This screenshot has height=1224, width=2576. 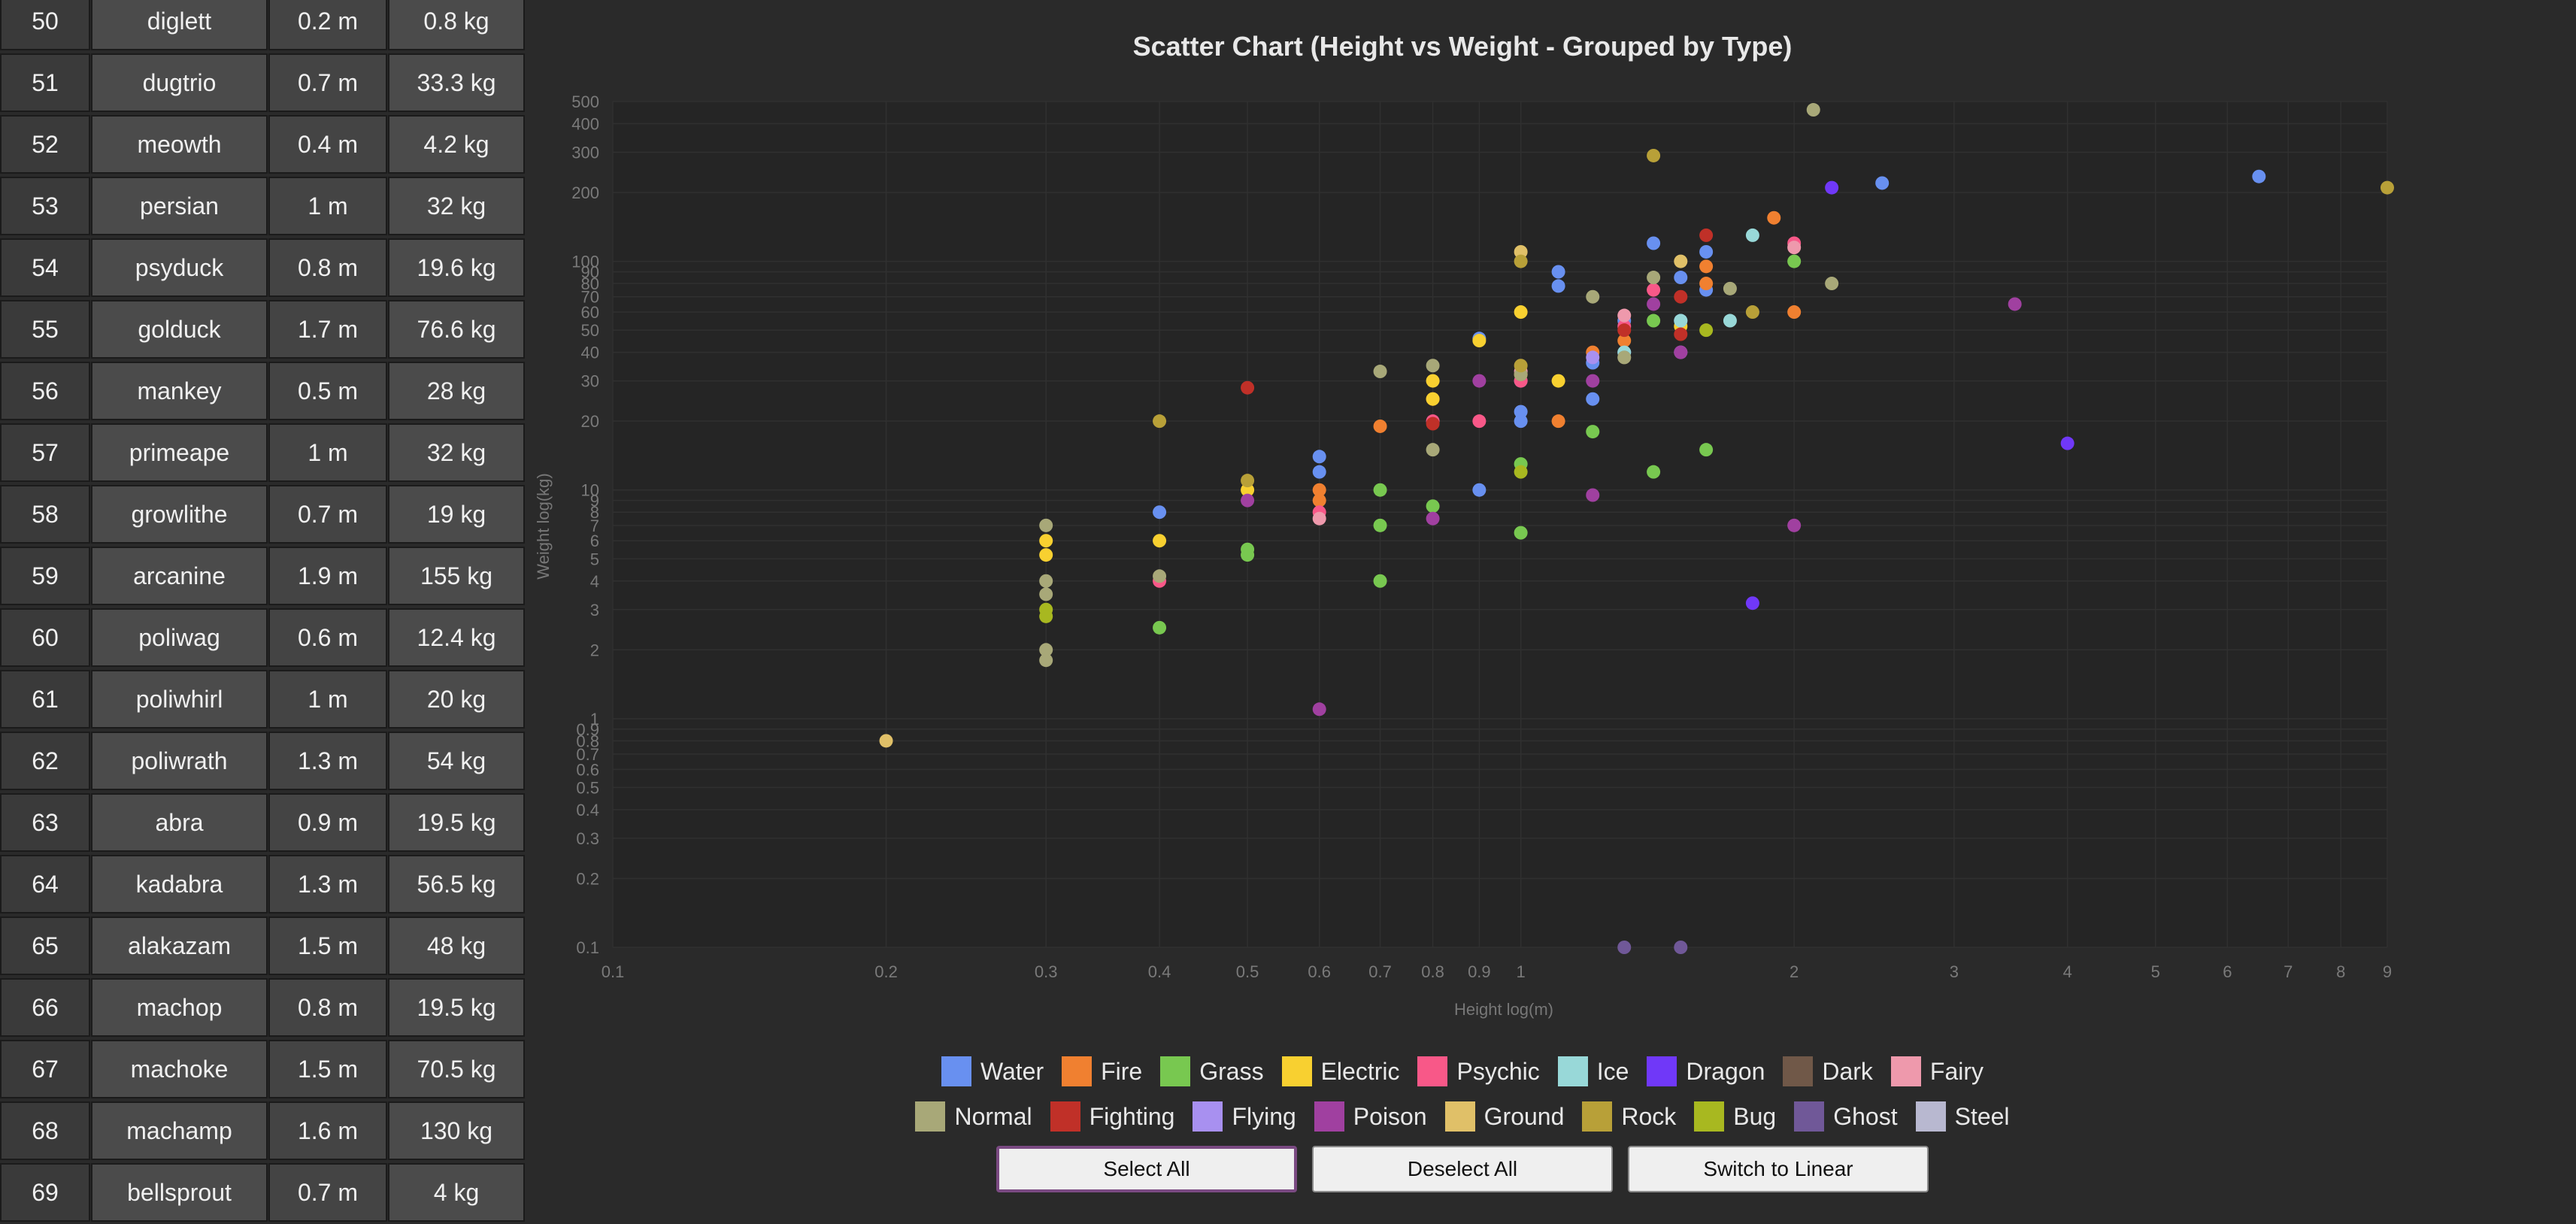 What do you see at coordinates (1937, 1071) in the screenshot?
I see `legend-item-fairy: Fairy` at bounding box center [1937, 1071].